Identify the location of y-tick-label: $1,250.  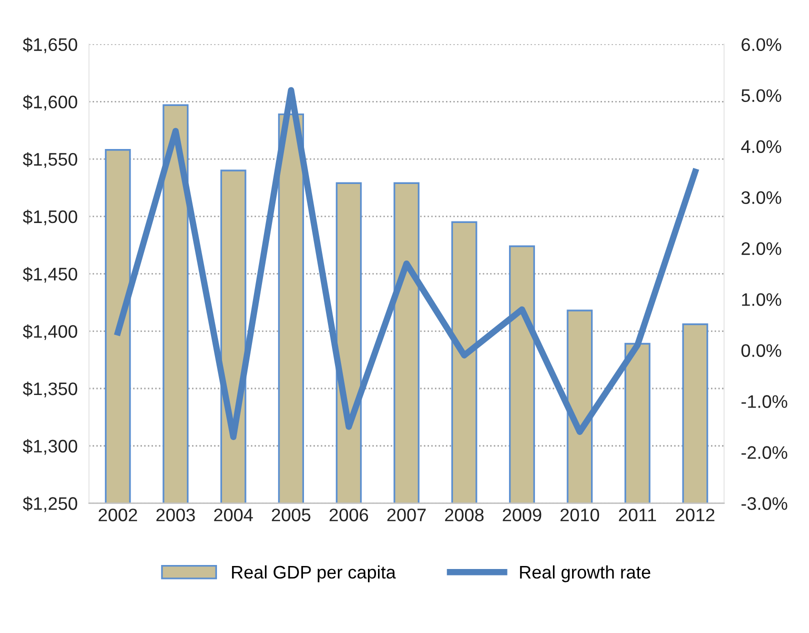
(50, 504).